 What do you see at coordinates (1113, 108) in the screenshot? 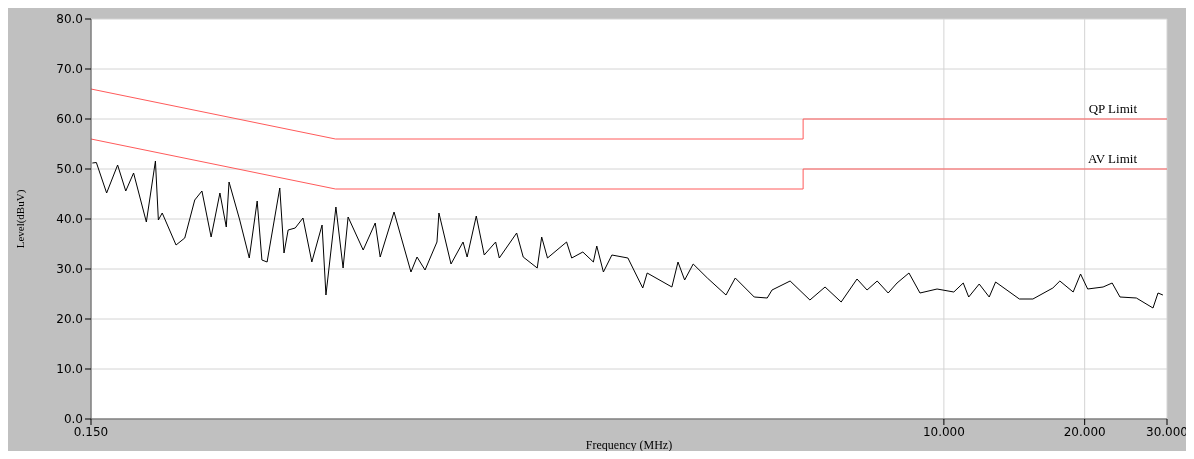
I see `series-label: QP Limit` at bounding box center [1113, 108].